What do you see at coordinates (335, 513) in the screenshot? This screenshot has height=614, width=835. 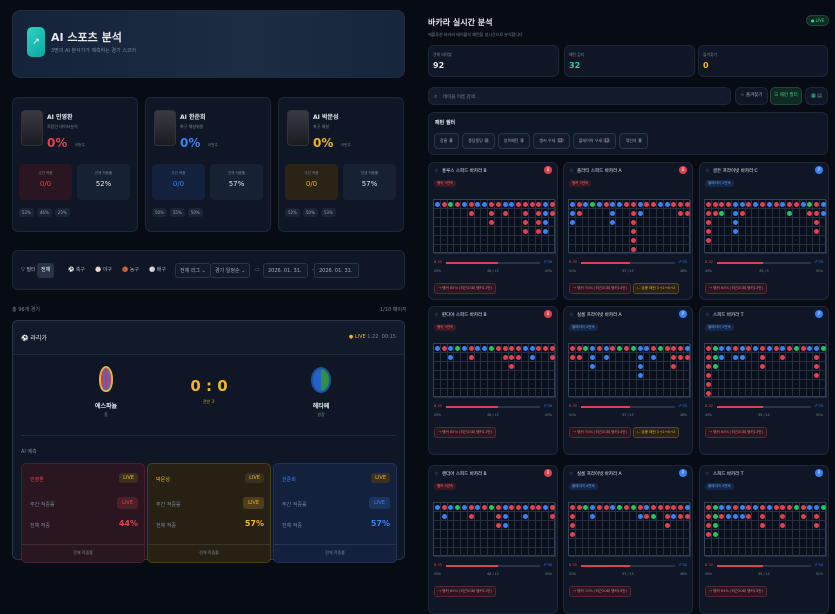 I see `predictor-card: 한준희 LIVE 주간 적중률 LIVE 전체 적중 57% 전체 적중률` at bounding box center [335, 513].